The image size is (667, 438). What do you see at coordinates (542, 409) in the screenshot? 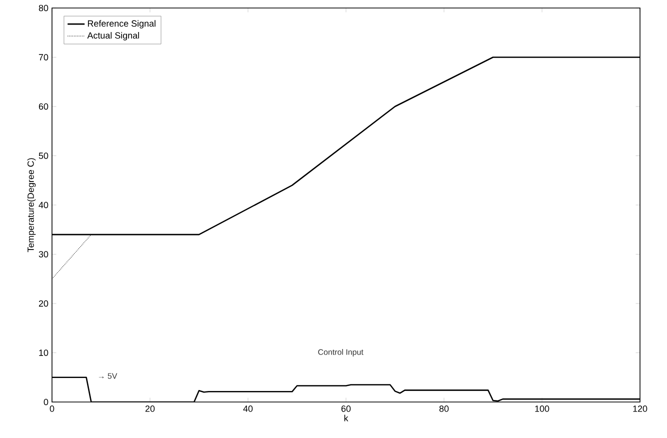
I see `x-tick-label: 100` at bounding box center [542, 409].